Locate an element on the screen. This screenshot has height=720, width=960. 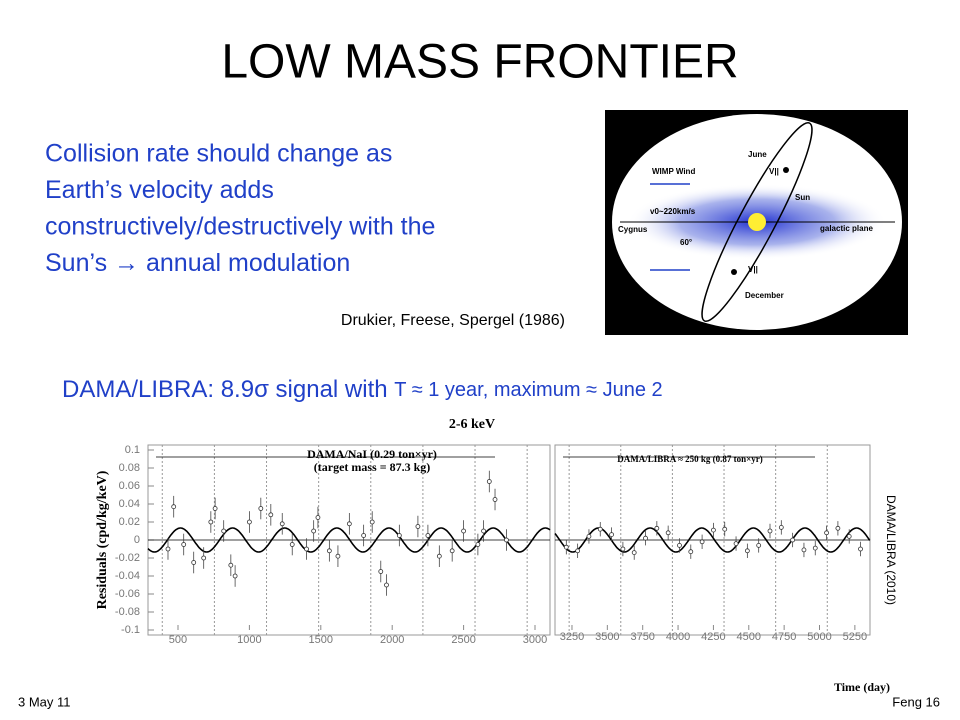
diagram-label: June is located at coordinates (757, 154).